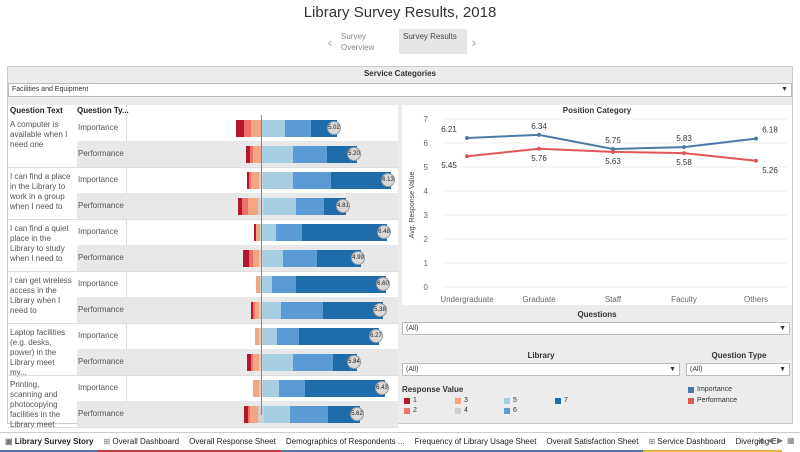  What do you see at coordinates (410, 410) in the screenshot?
I see `legend-response-2: 2` at bounding box center [410, 410].